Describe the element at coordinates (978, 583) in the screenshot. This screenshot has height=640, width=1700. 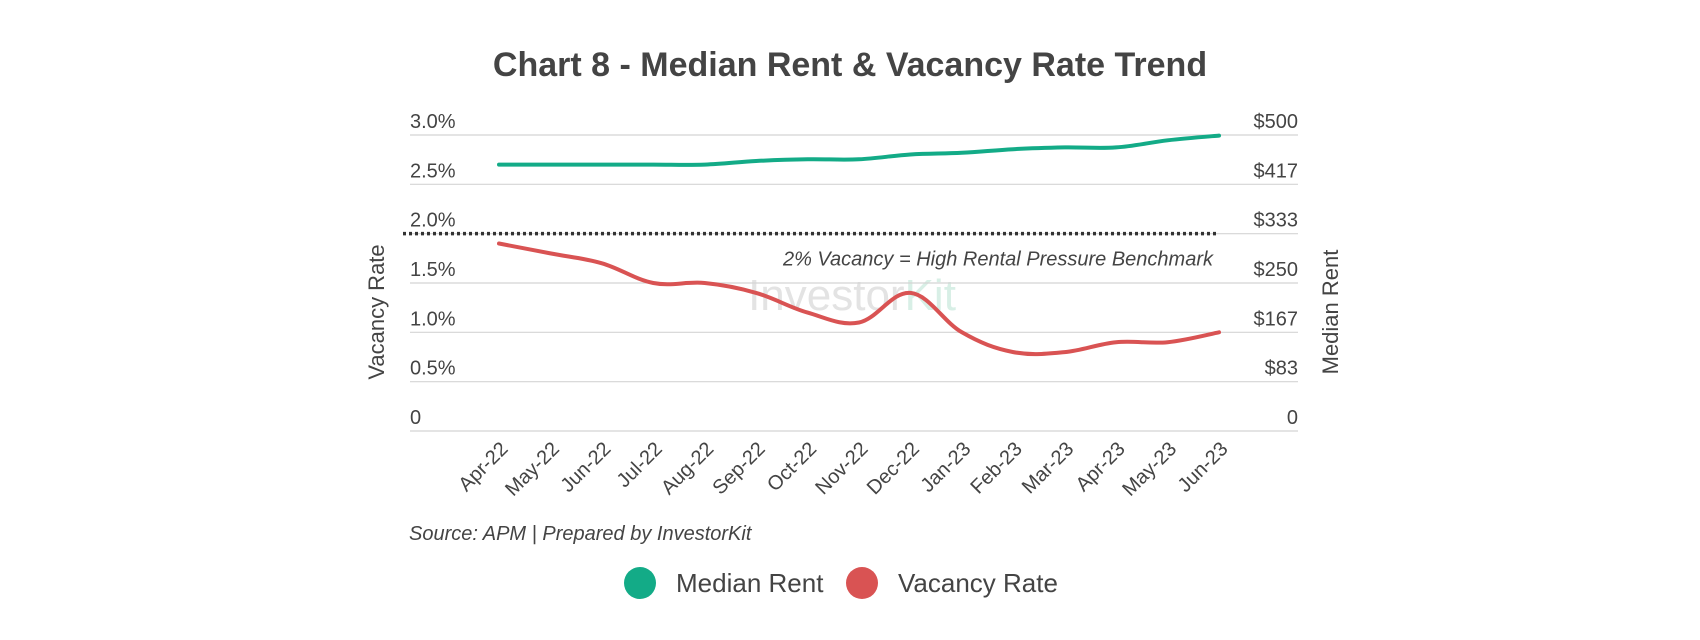
I see `legend-label: Vacancy Rate` at that location.